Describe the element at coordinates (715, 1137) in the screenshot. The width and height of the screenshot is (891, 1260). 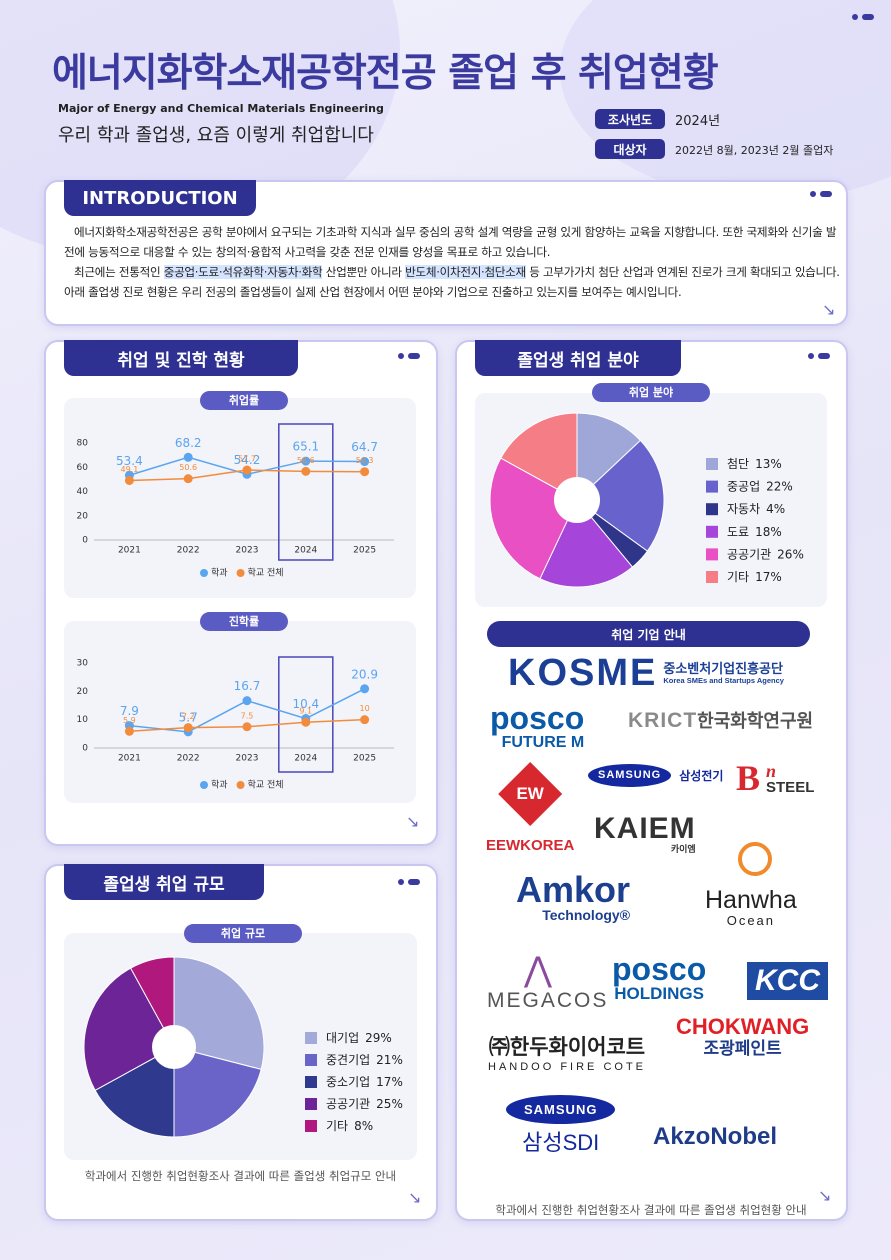
I see `company-logo: AkzoNobel` at that location.